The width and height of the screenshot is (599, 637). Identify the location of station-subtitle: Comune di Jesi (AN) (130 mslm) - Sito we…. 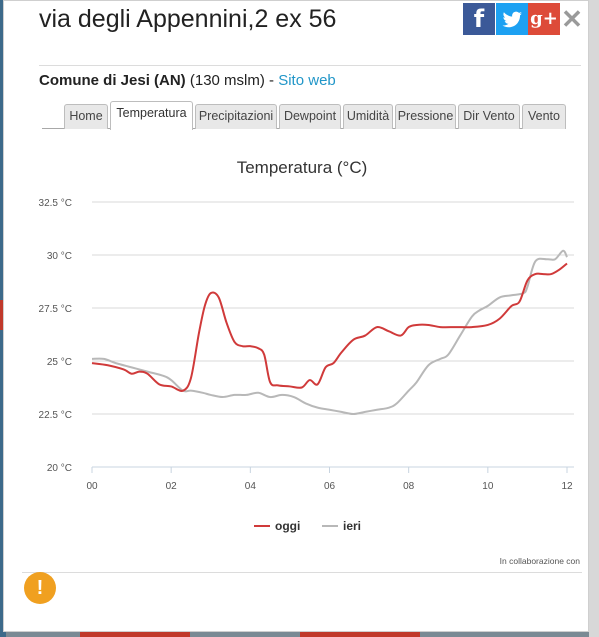
(187, 80).